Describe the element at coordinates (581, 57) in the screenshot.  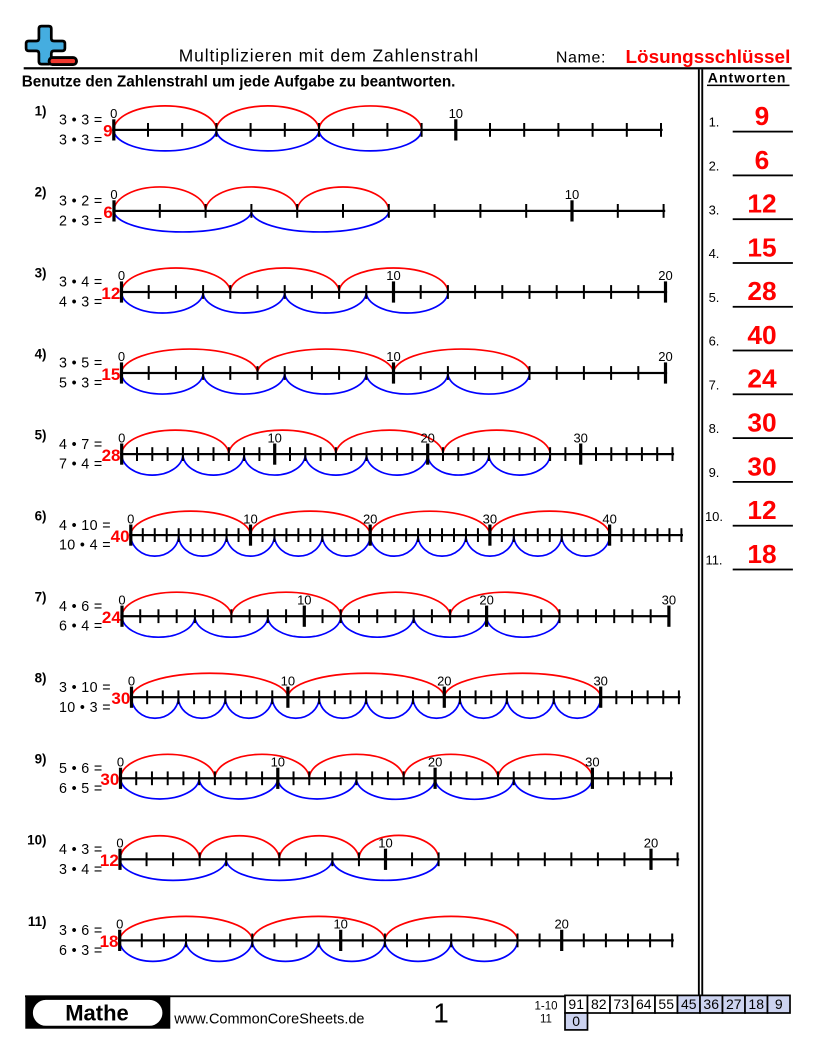
I see `svg-text: Name:` at that location.